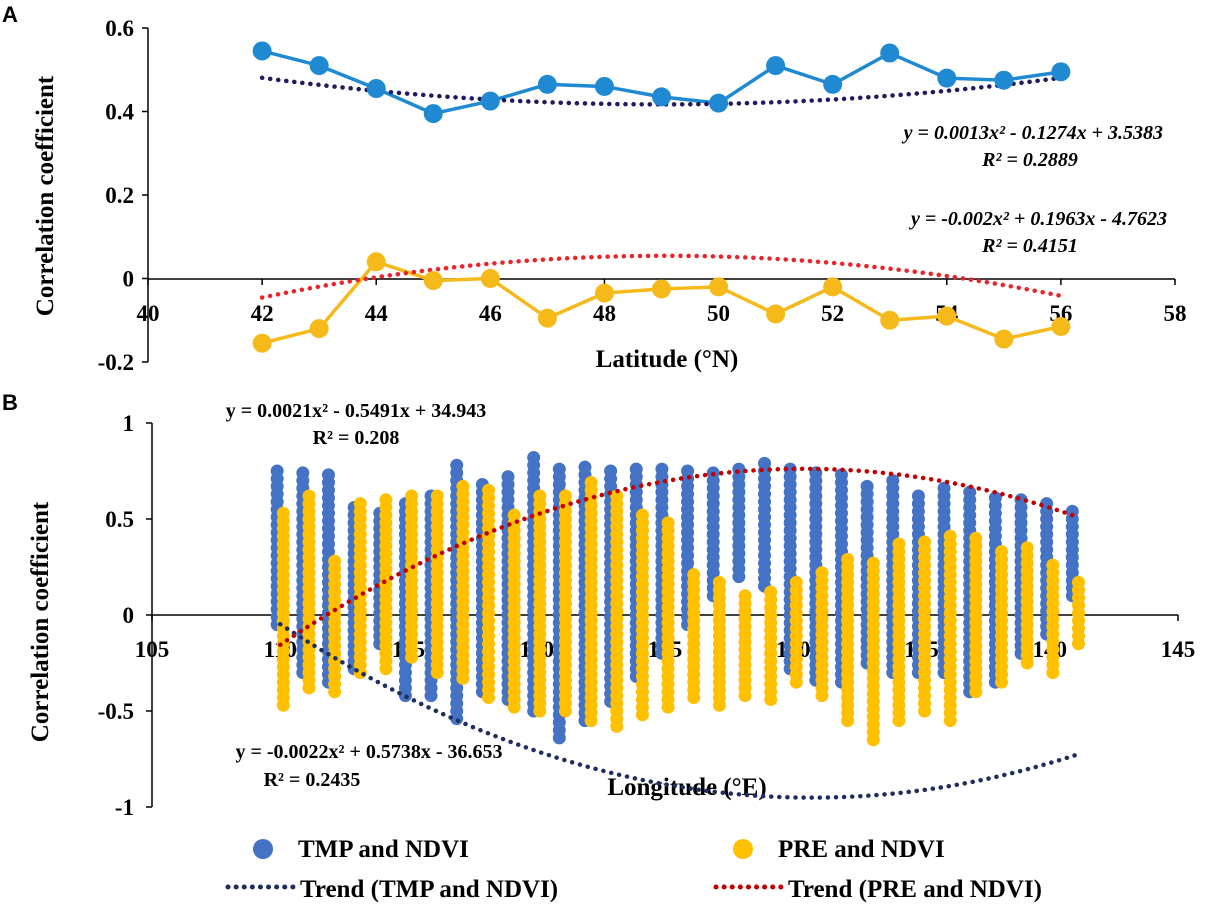  Describe the element at coordinates (119, 28) in the screenshot. I see `panel-a-y-tick-label: 0.6` at that location.